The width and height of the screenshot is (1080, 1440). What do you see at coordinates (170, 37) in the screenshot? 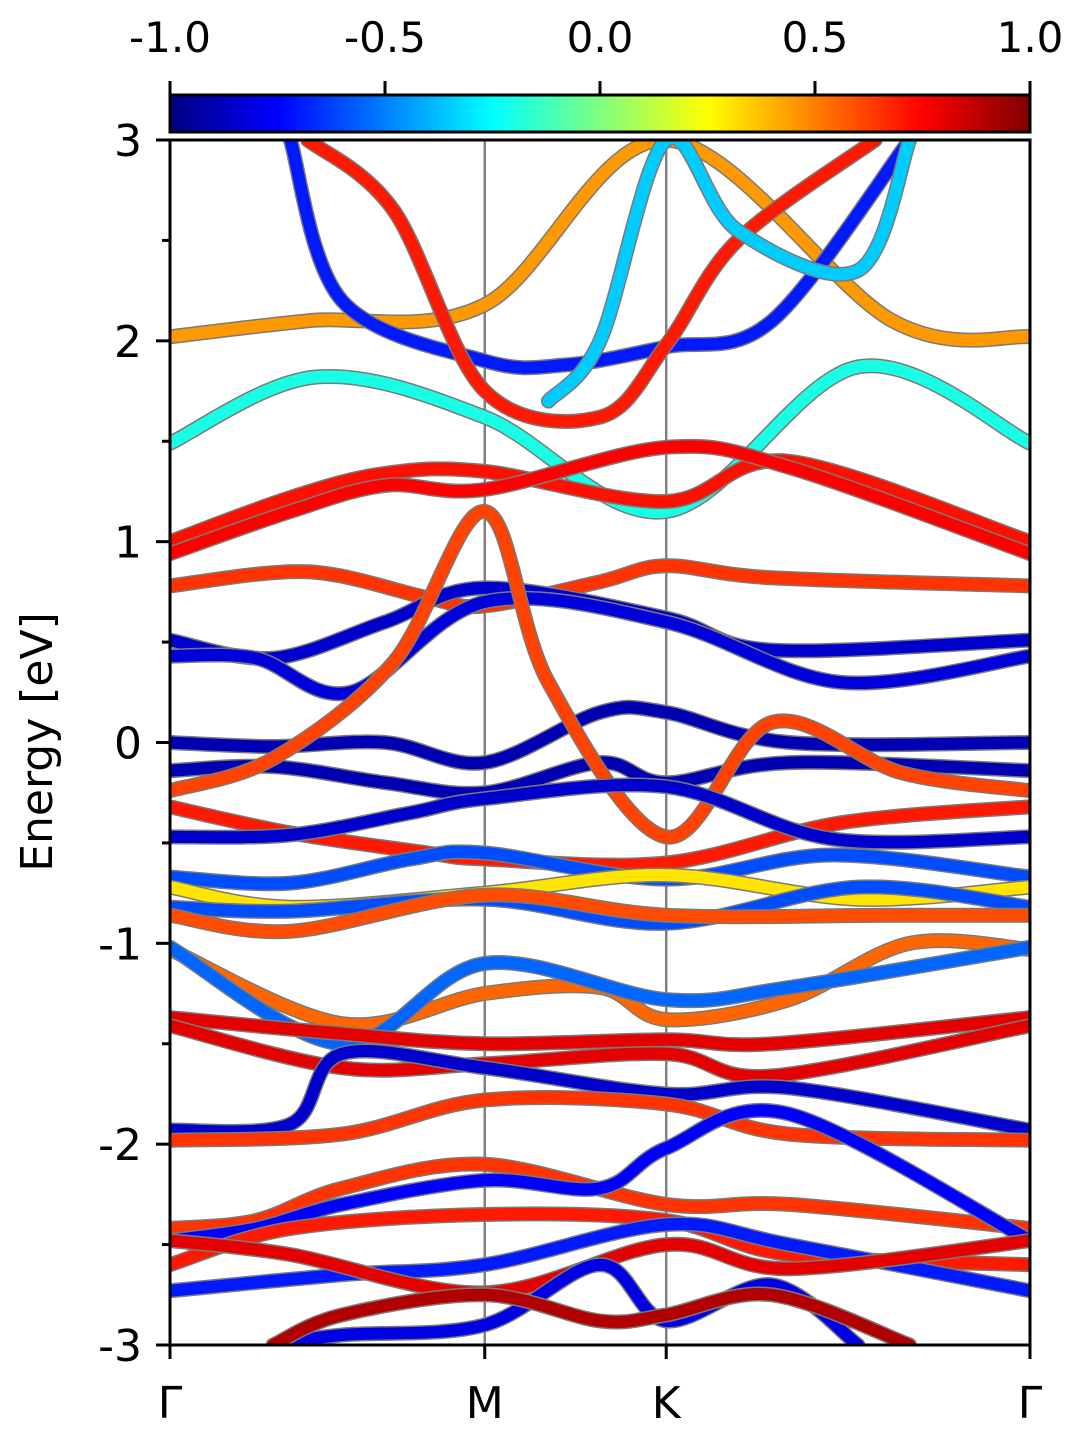
I see `colorbar-tick-label: -1.0` at bounding box center [170, 37].